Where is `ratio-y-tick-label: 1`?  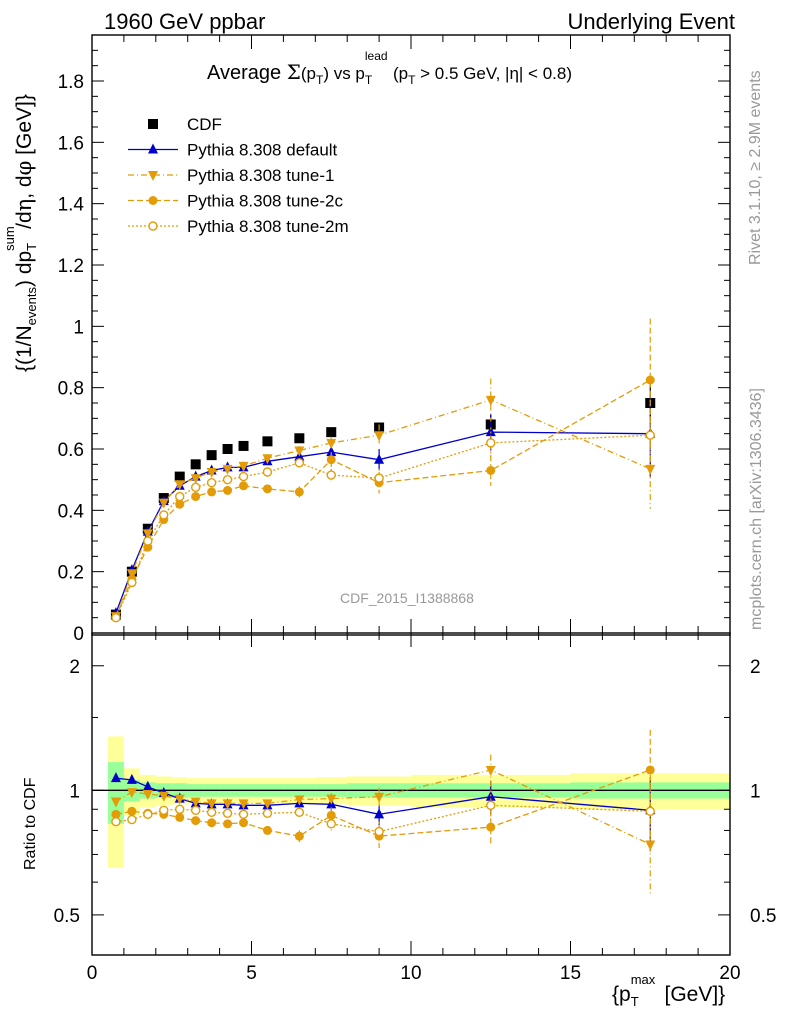 ratio-y-tick-label: 1 is located at coordinates (74, 791).